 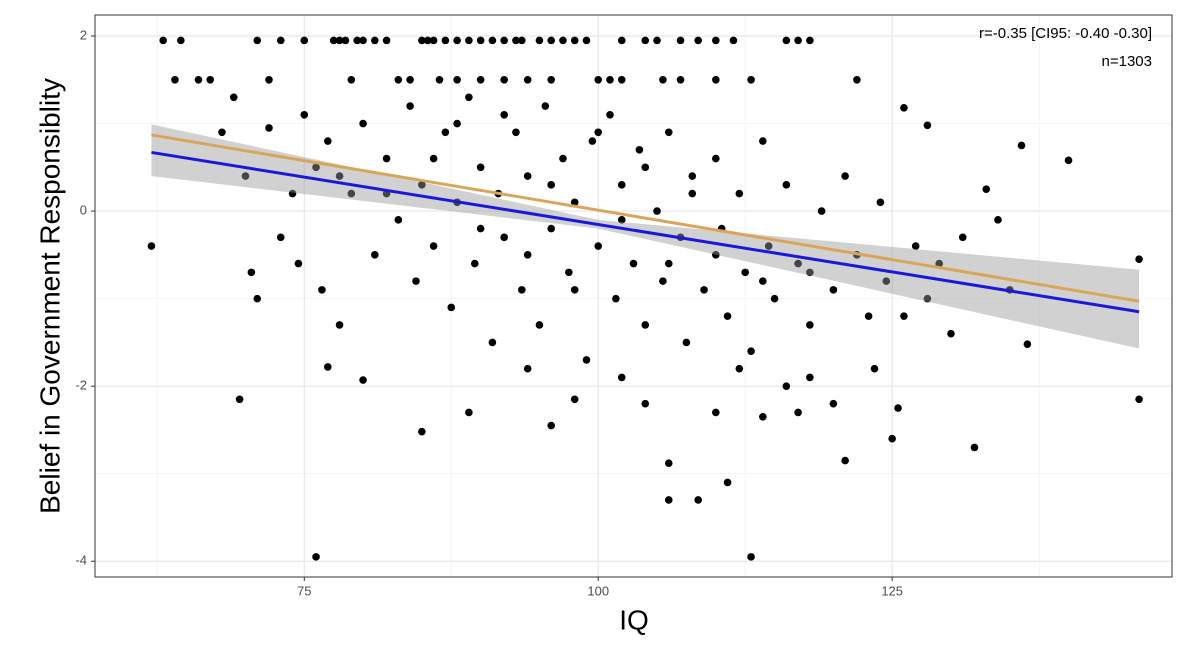 What do you see at coordinates (1065, 33) in the screenshot?
I see `annotation: r=-0.35 [CI95: -0.40 -0.30]` at bounding box center [1065, 33].